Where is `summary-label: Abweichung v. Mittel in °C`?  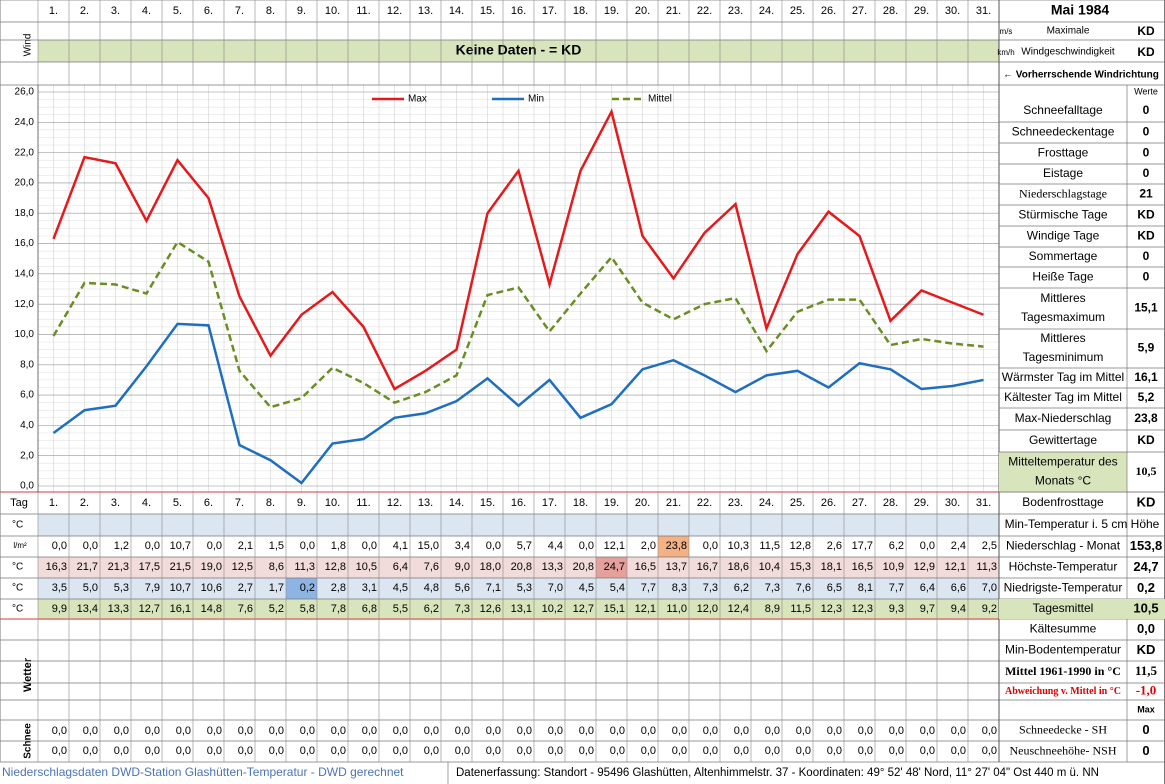
summary-label: Abweichung v. Mittel in °C is located at coordinates (1063, 691).